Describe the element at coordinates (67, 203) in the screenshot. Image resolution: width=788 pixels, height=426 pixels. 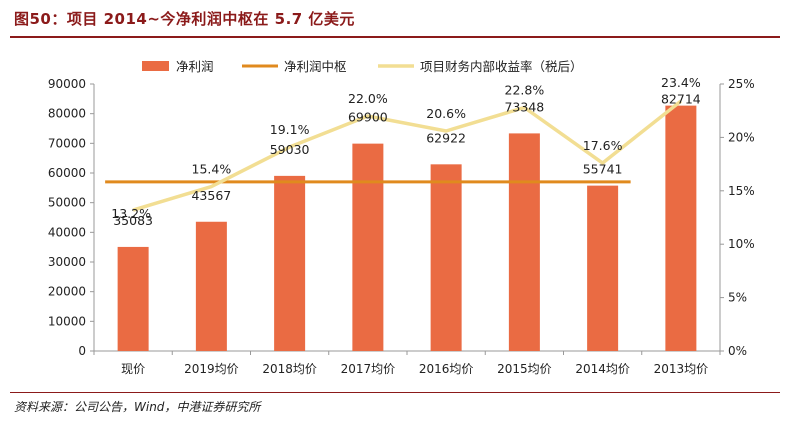
I see `y-left-tick-label: 50000` at that location.